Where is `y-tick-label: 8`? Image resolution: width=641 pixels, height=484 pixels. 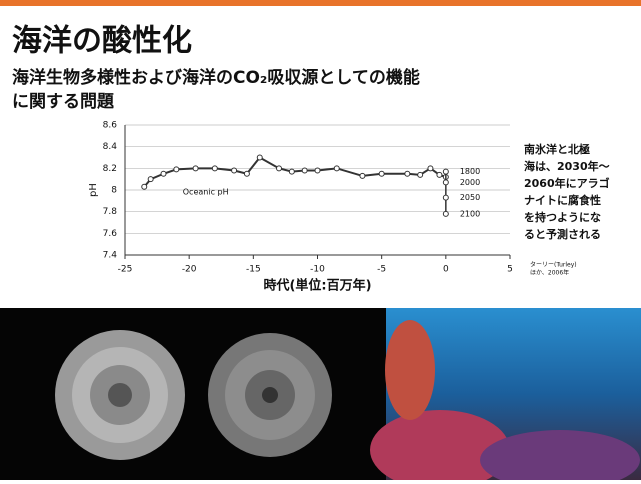
y-tick-label: 8 is located at coordinates (114, 191).